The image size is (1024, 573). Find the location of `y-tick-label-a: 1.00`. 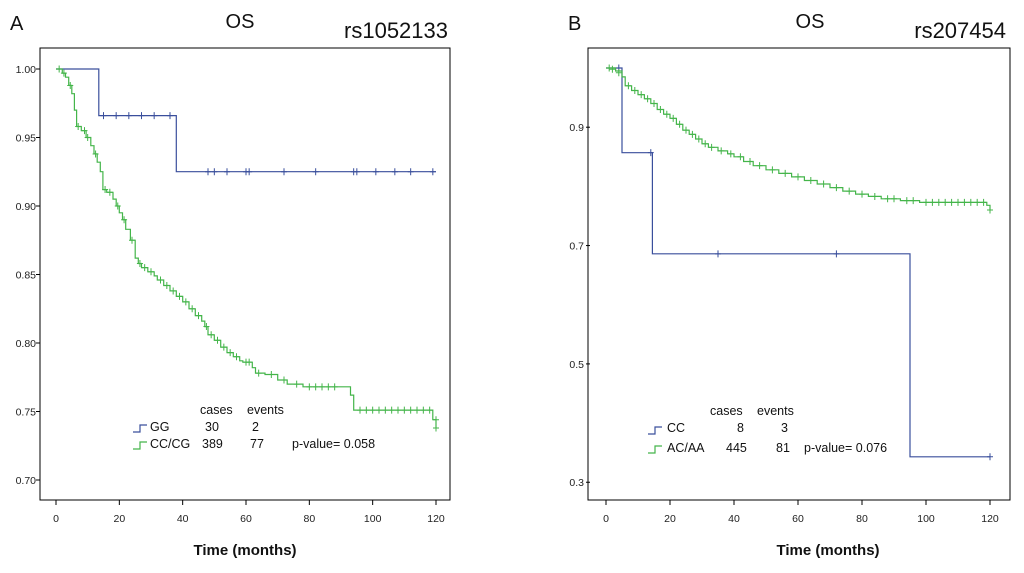

y-tick-label-a: 1.00 is located at coordinates (26, 70).